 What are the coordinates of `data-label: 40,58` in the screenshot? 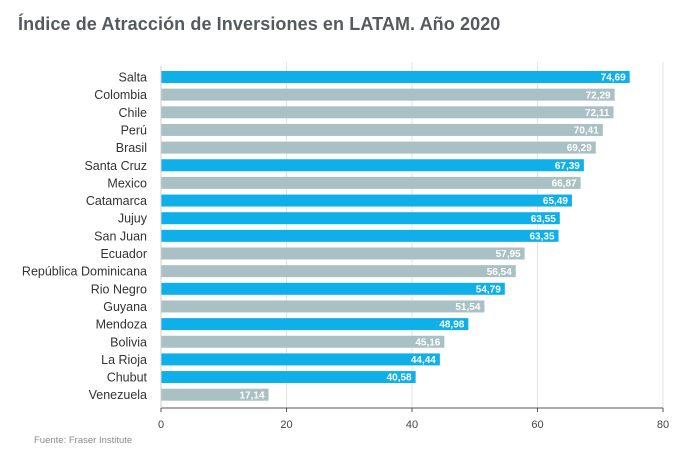 It's located at (399, 378).